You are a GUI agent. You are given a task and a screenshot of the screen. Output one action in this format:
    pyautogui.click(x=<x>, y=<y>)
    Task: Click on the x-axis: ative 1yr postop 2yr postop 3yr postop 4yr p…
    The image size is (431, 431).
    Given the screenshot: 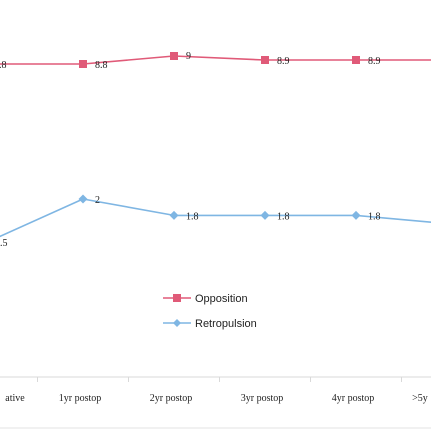 What is the action you would take?
    pyautogui.click(x=215, y=402)
    